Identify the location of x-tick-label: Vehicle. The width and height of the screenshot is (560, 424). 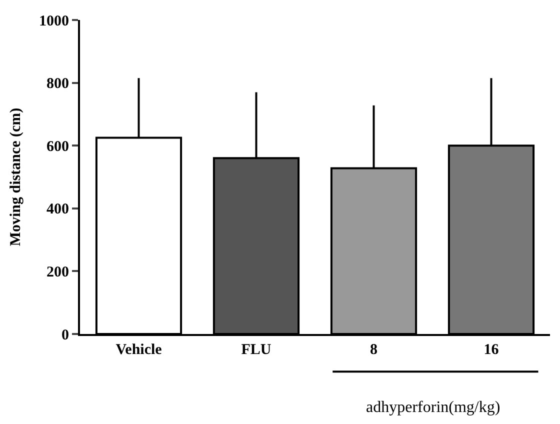
(139, 350).